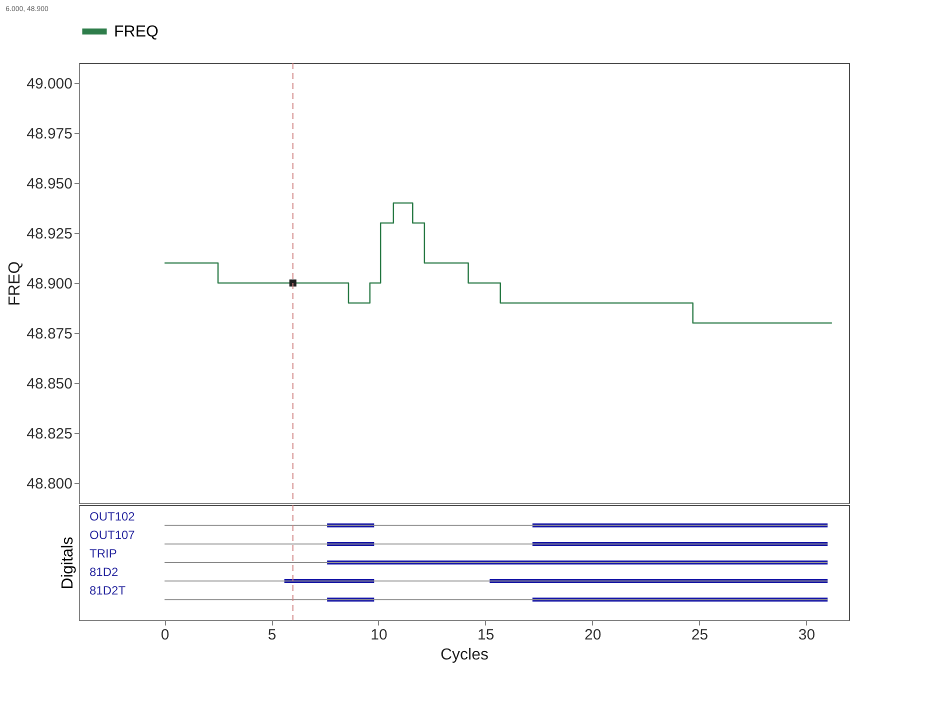 The width and height of the screenshot is (934, 718). Describe the element at coordinates (49, 134) in the screenshot. I see `y-tick-label: 48.975` at that location.